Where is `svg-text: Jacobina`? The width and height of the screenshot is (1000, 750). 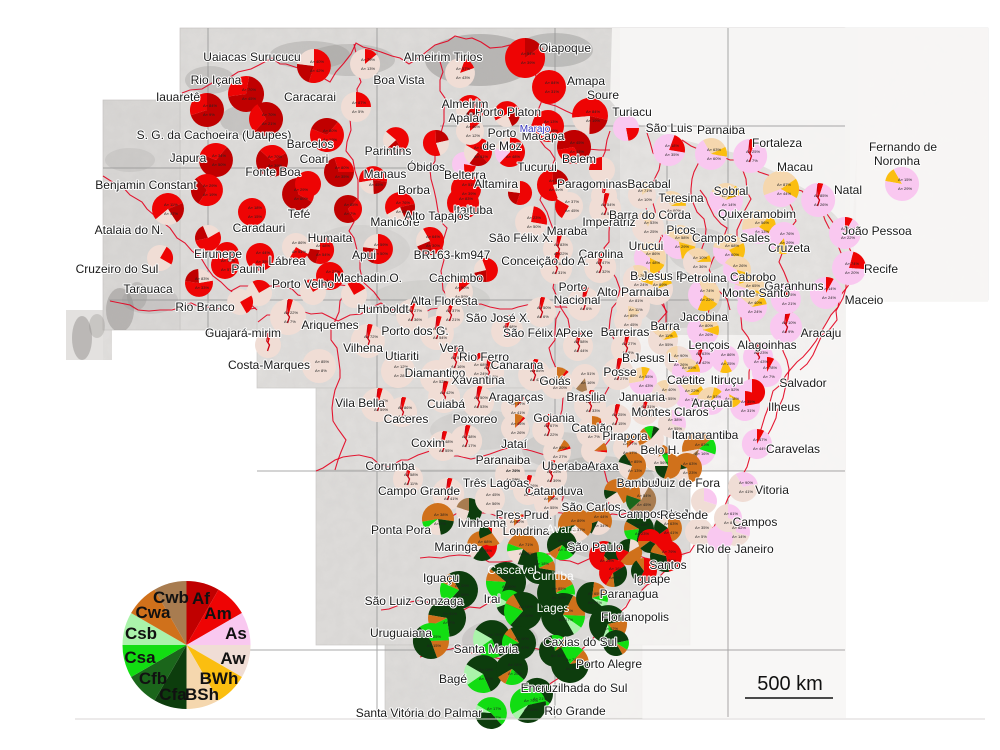 svg-text: Jacobina is located at coordinates (704, 317).